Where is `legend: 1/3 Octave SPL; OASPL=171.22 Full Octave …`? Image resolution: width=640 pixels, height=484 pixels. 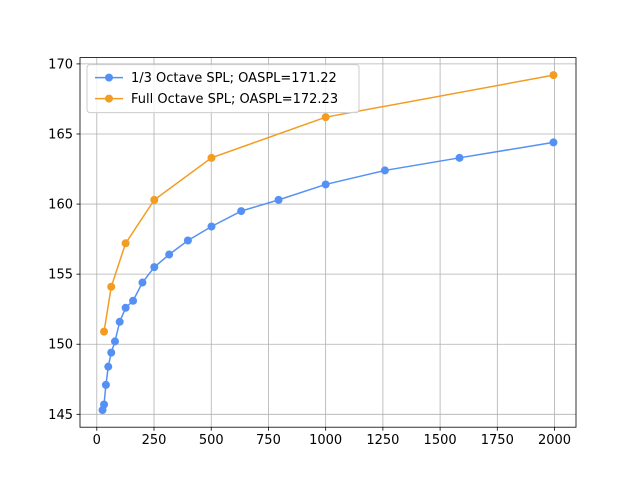 legend: 1/3 Octave SPL; OASPL=171.22 Full Octave … is located at coordinates (223, 89).